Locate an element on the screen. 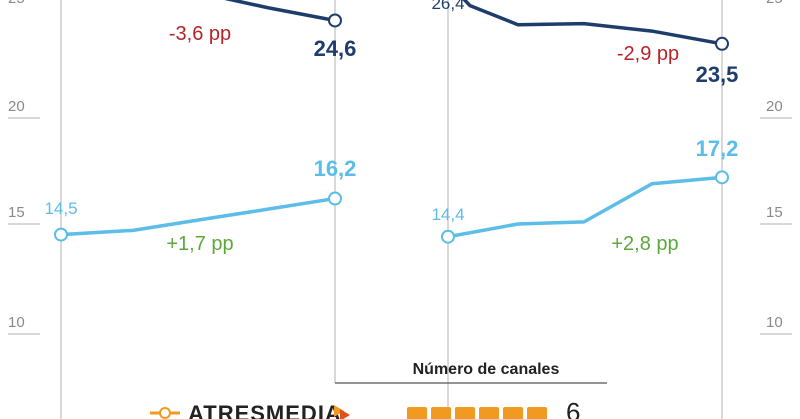  y-tick-label-10: 10 is located at coordinates (16, 322).